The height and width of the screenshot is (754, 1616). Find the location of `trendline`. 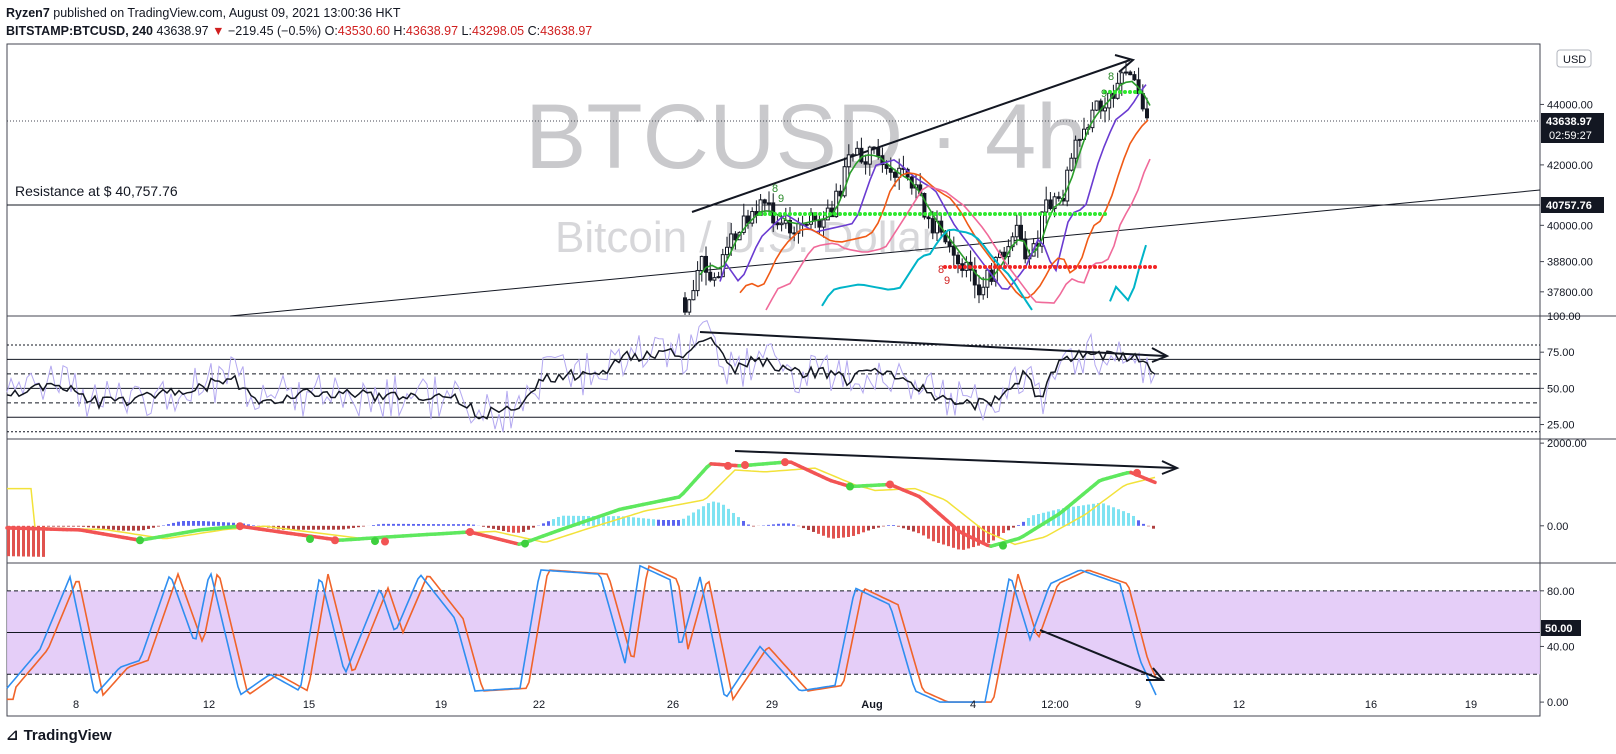

trendline is located at coordinates (885, 253).